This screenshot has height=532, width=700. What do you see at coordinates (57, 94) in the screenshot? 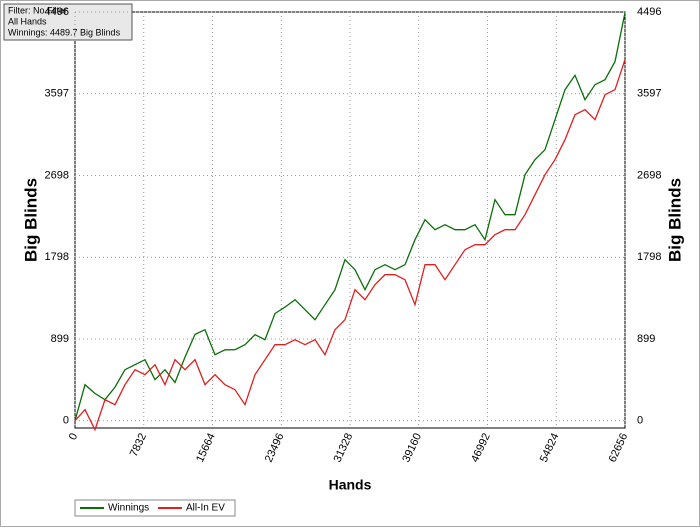
I see `y-tick-label: 3597` at bounding box center [57, 94].